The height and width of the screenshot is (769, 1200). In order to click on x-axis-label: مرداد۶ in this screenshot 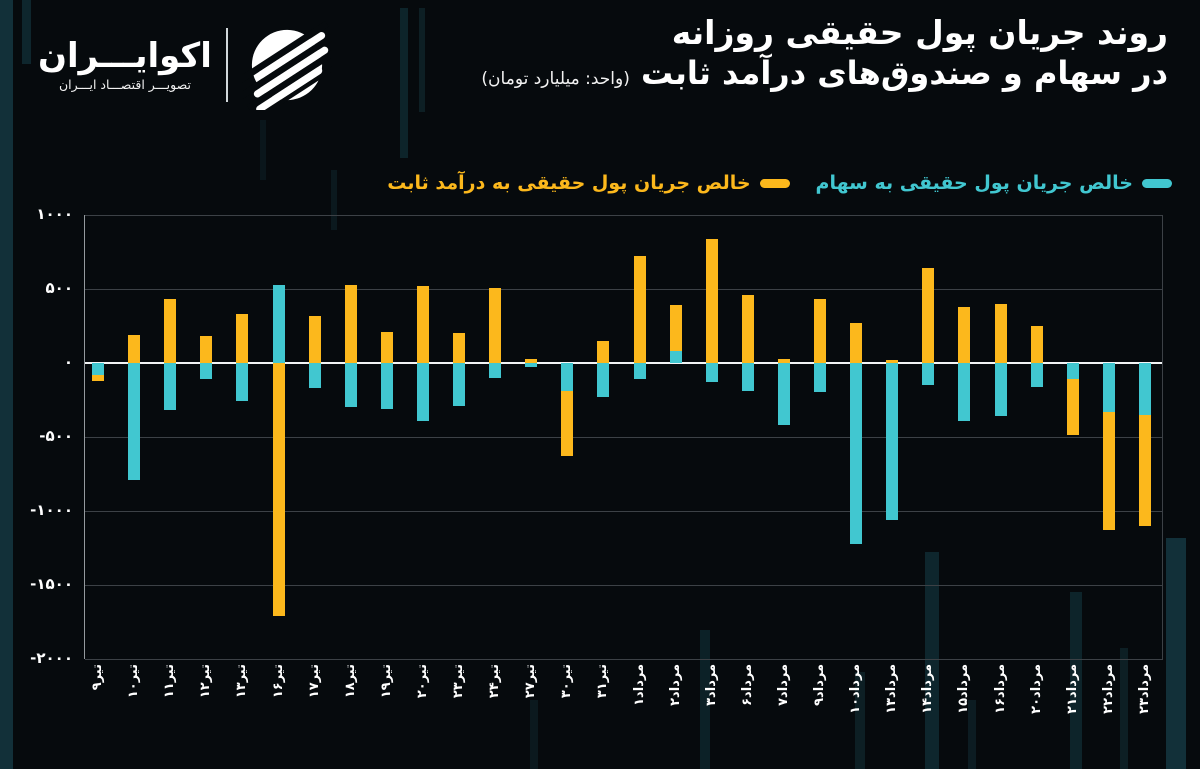, I will do `click(747, 685)`.